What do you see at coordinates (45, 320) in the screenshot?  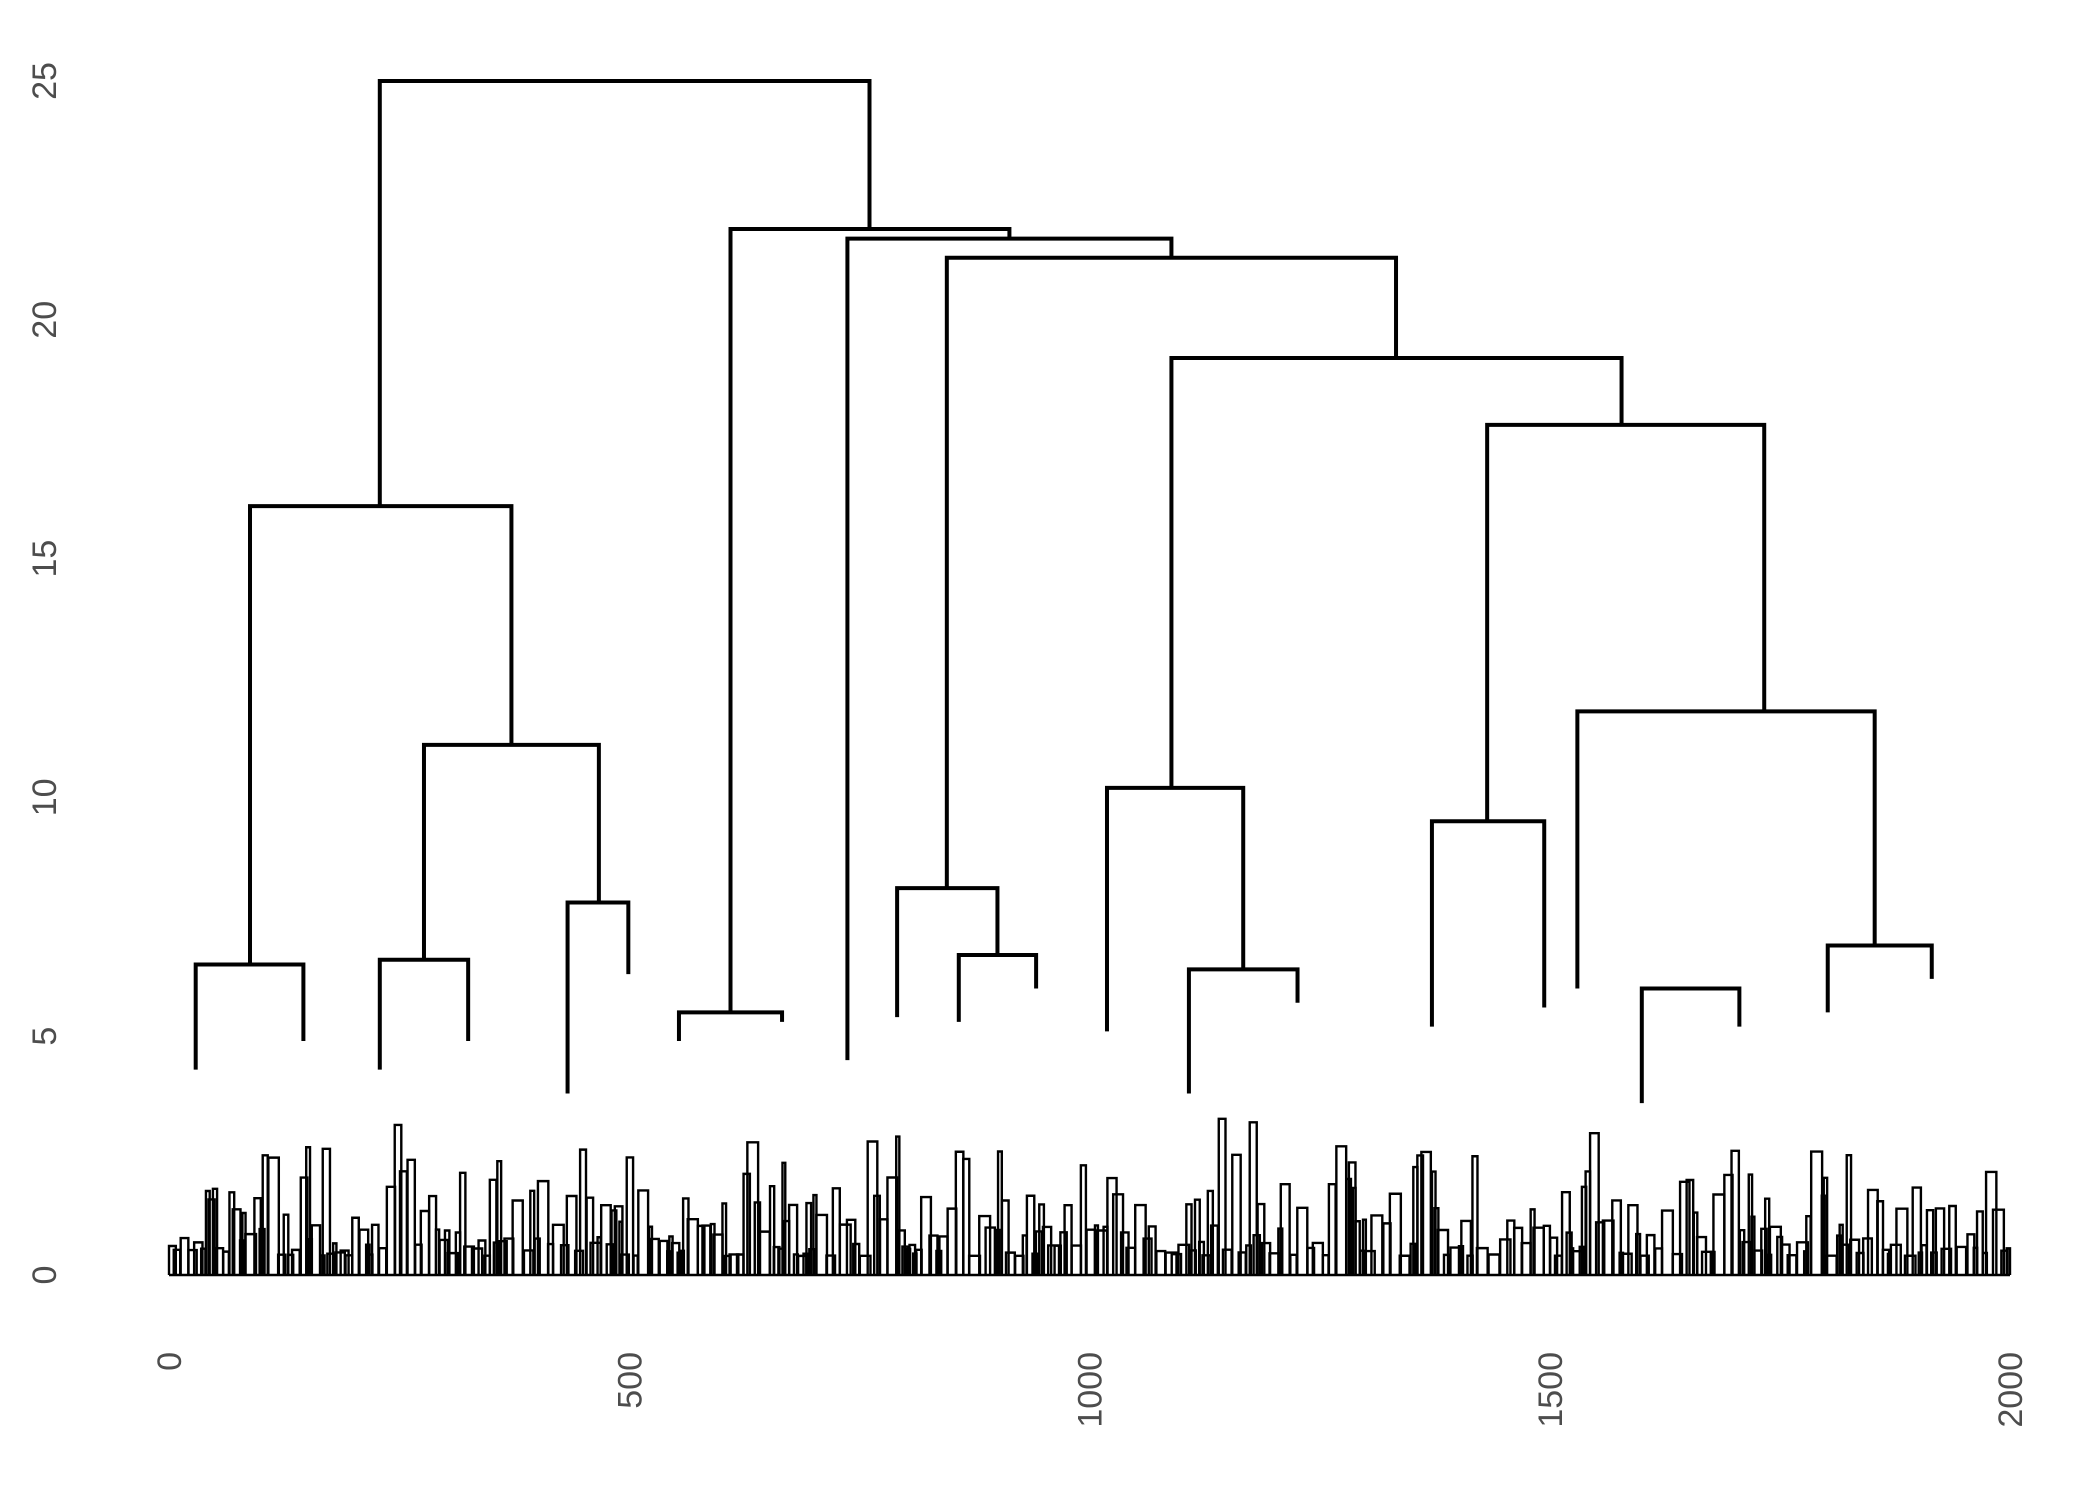 I see `y-tick-label: 20` at bounding box center [45, 320].